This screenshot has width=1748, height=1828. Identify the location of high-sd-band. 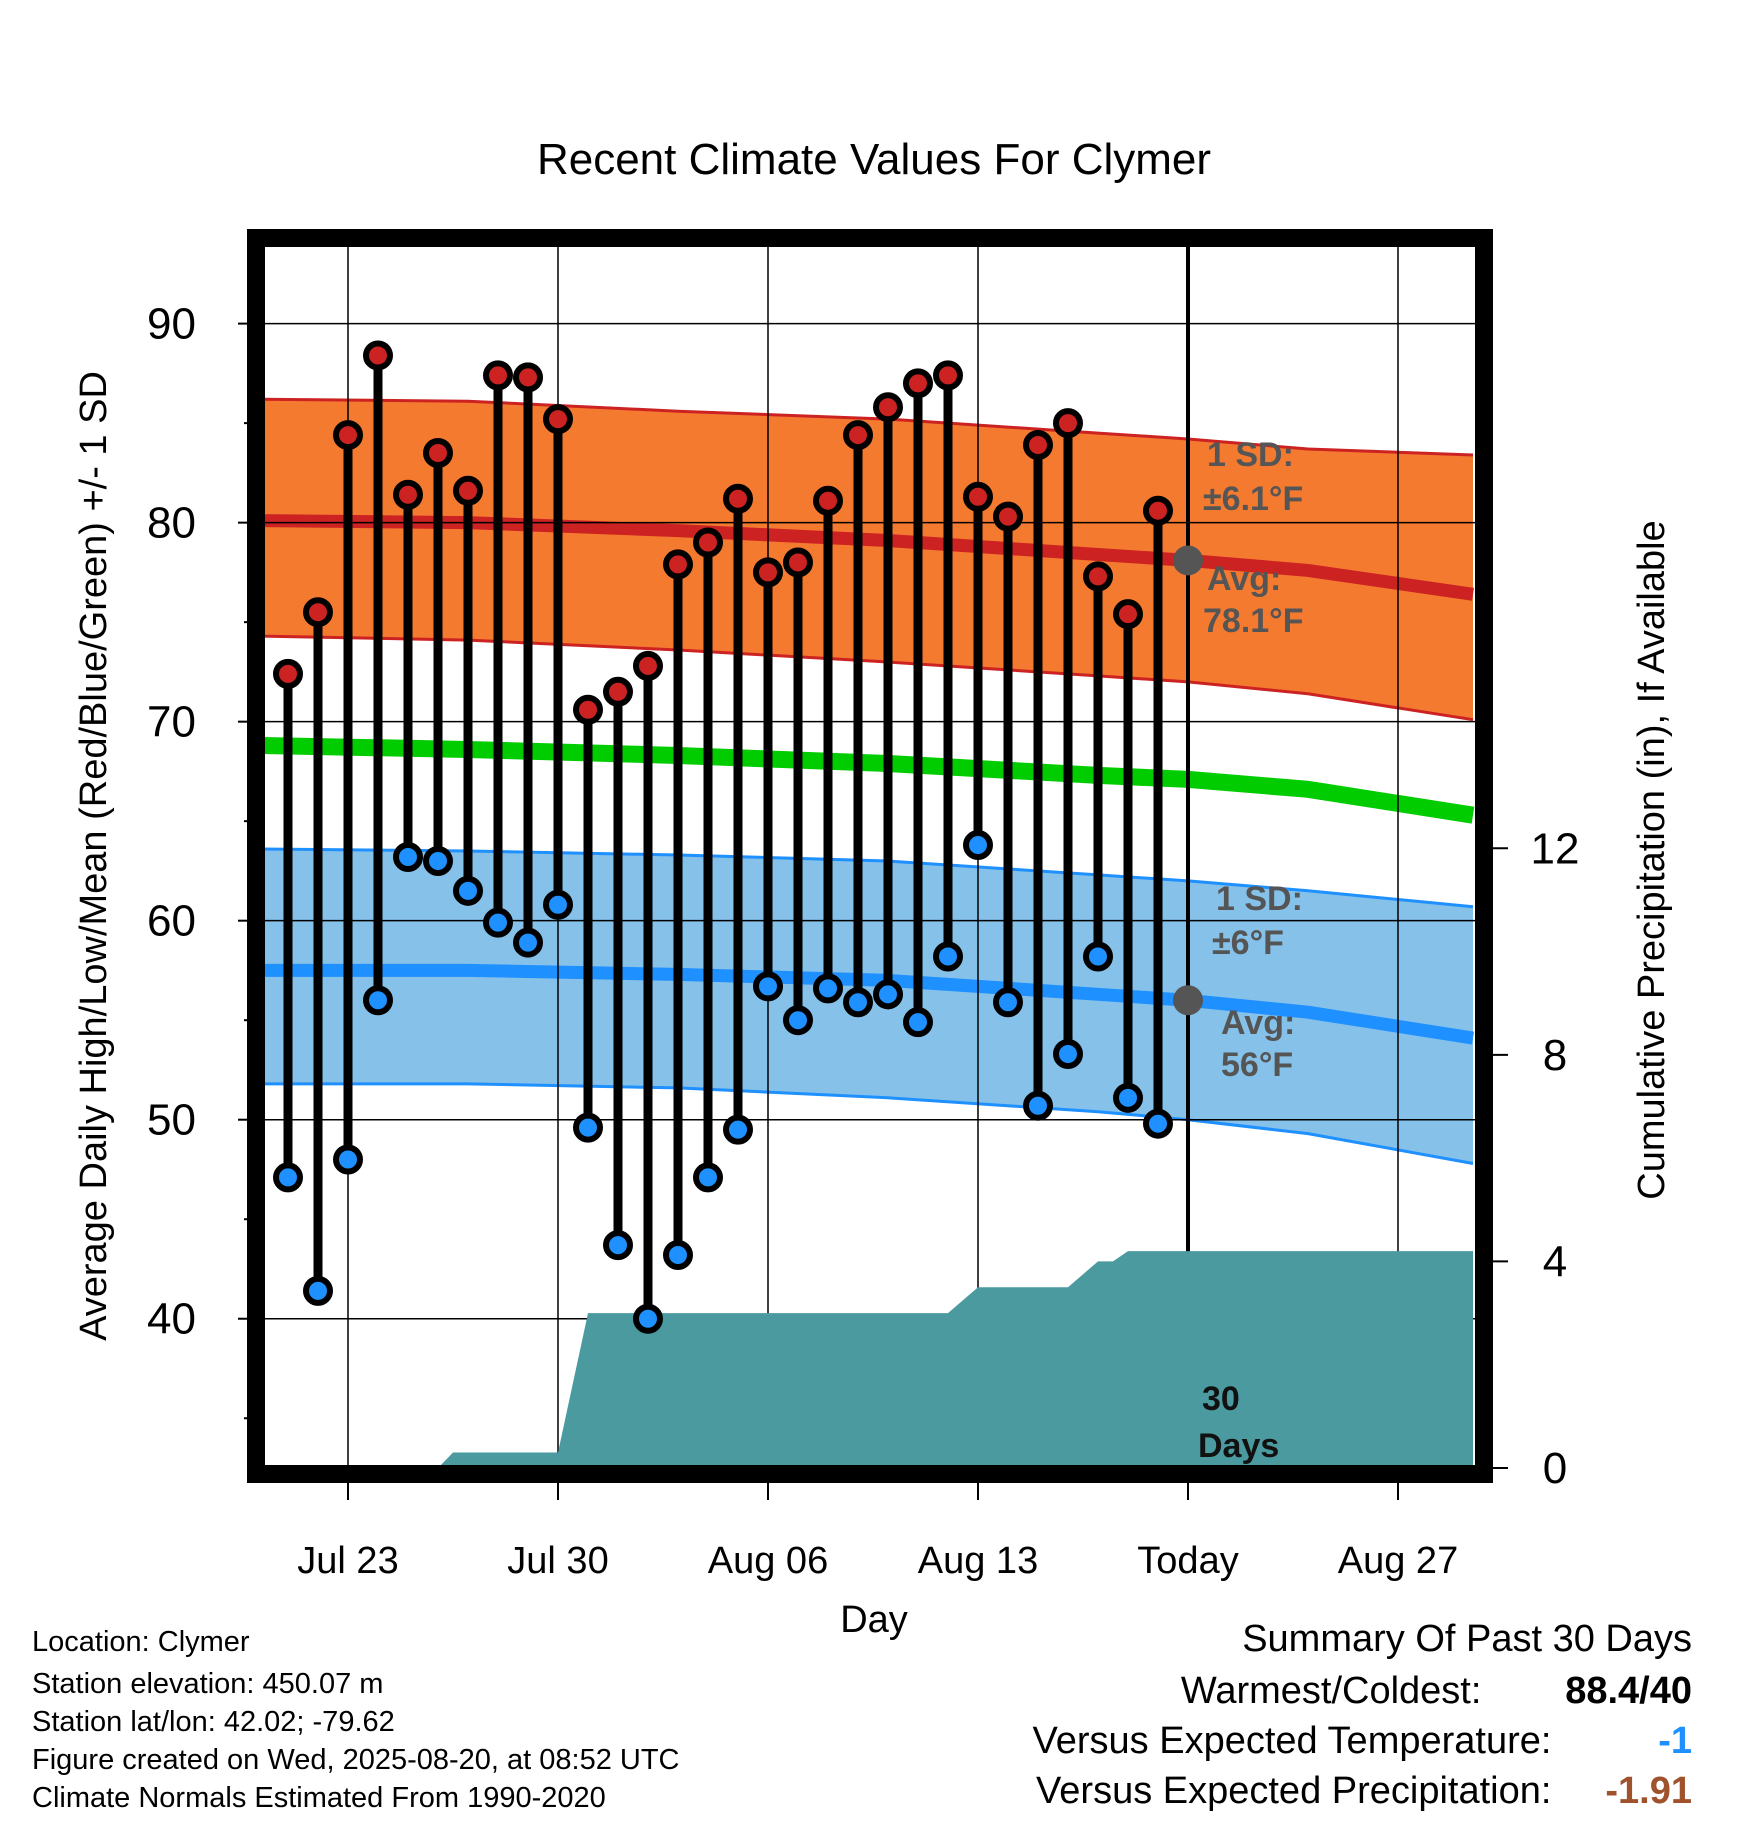
(867, 559).